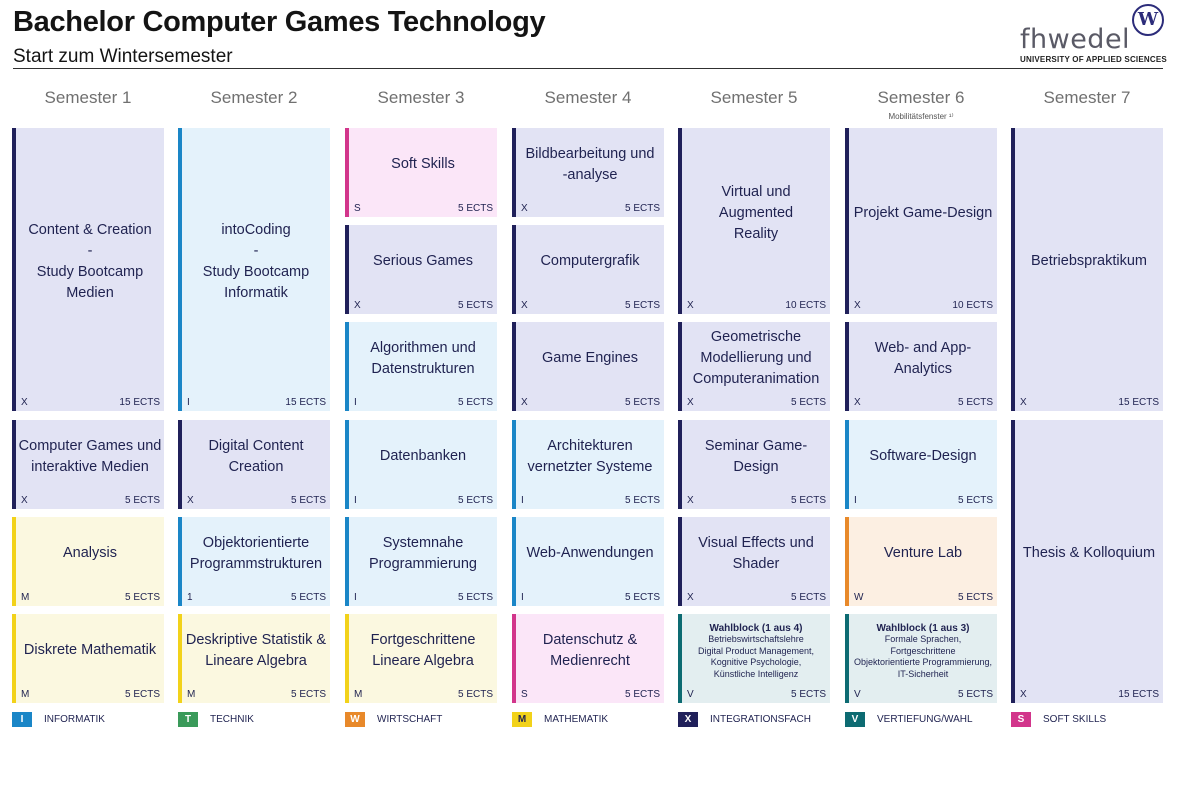 The height and width of the screenshot is (800, 1200). What do you see at coordinates (88, 561) in the screenshot?
I see `module-card: Analysis M 5 ECTS` at bounding box center [88, 561].